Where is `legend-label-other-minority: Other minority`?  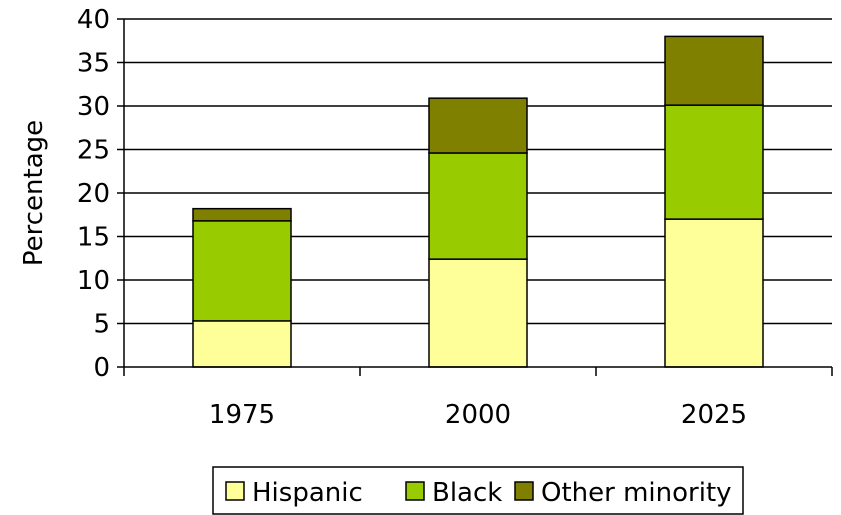 legend-label-other-minority: Other minority is located at coordinates (636, 493).